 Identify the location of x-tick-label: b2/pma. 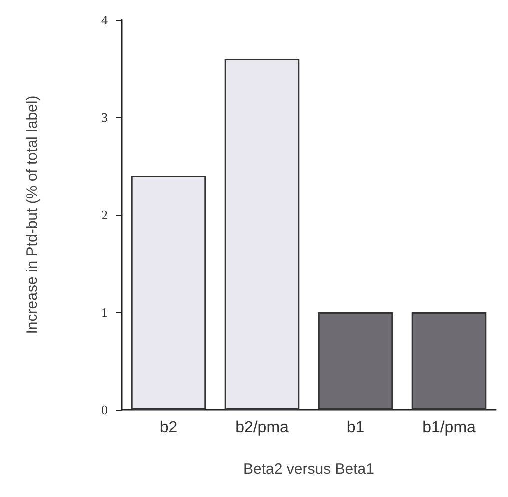
(263, 428).